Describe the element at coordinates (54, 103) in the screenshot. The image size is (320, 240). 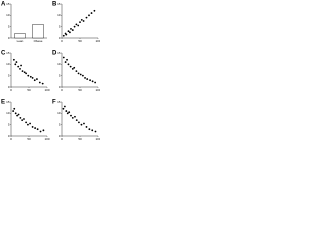
I see `panel-label: F` at that location.